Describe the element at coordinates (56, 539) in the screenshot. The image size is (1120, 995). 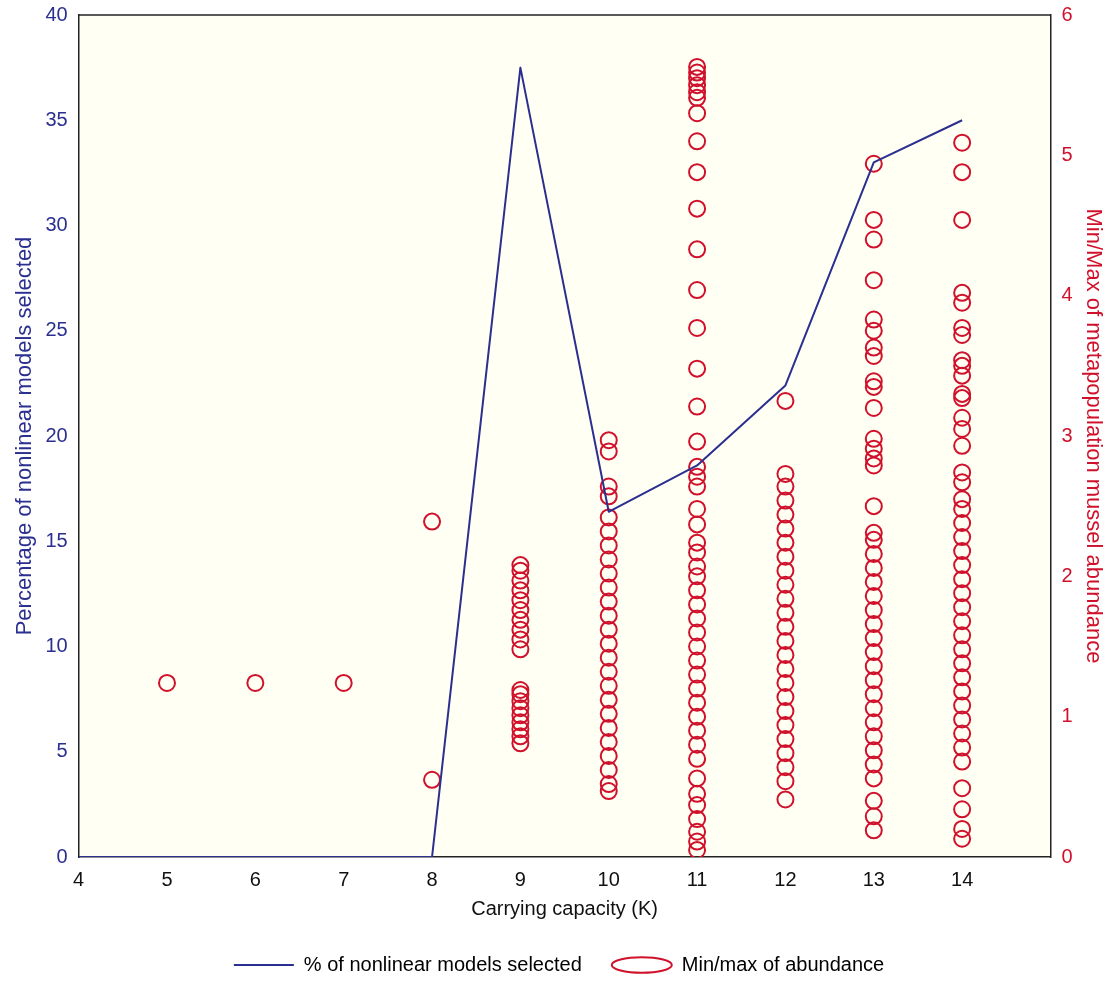
I see `y-tick-label: 15` at that location.